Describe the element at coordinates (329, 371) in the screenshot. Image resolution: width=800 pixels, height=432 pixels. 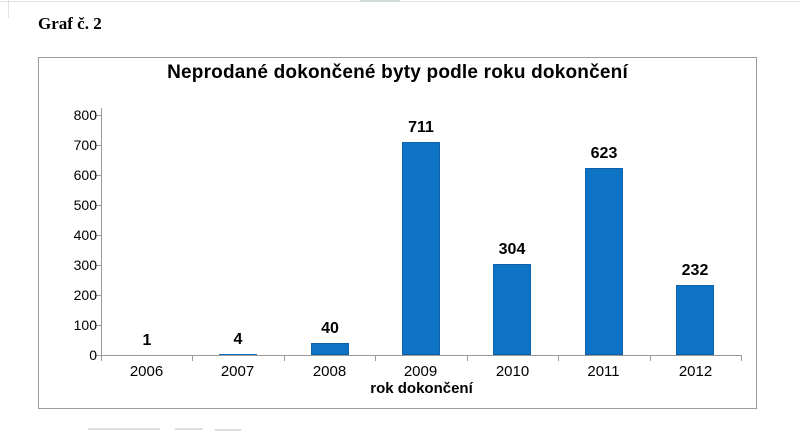
I see `x-axis-tick-label: 2008` at that location.